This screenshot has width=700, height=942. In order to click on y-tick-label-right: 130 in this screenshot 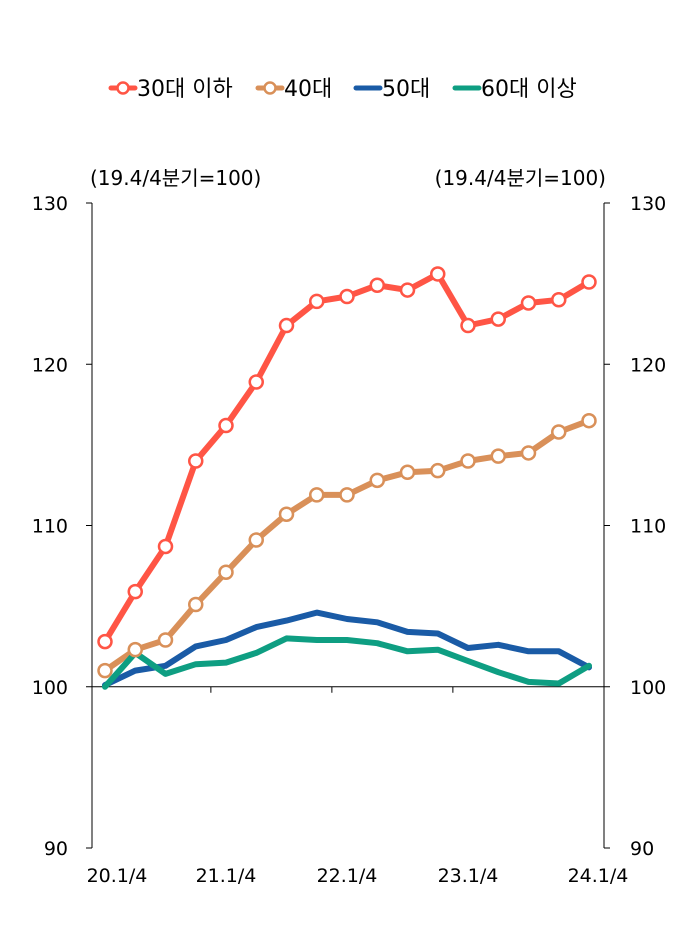, I will do `click(648, 204)`.